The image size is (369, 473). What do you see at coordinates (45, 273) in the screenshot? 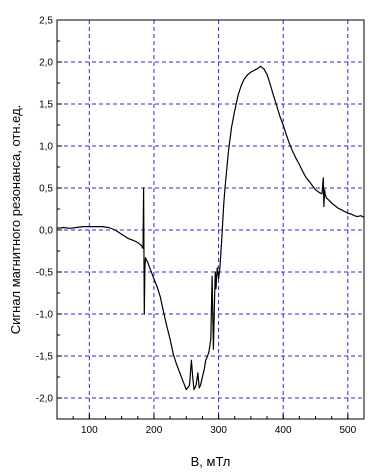
I see `y-tick-label: -0,5` at bounding box center [45, 273].